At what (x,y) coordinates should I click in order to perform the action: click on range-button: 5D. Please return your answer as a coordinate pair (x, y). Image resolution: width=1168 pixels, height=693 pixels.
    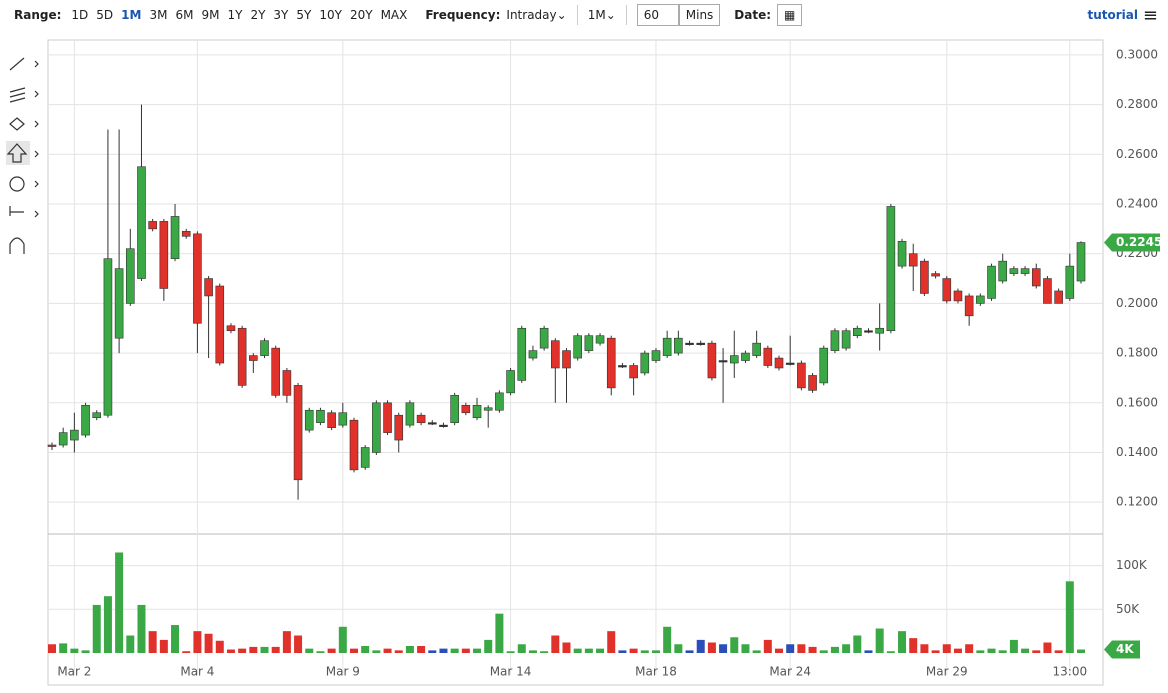
    Looking at the image, I should click on (105, 15).